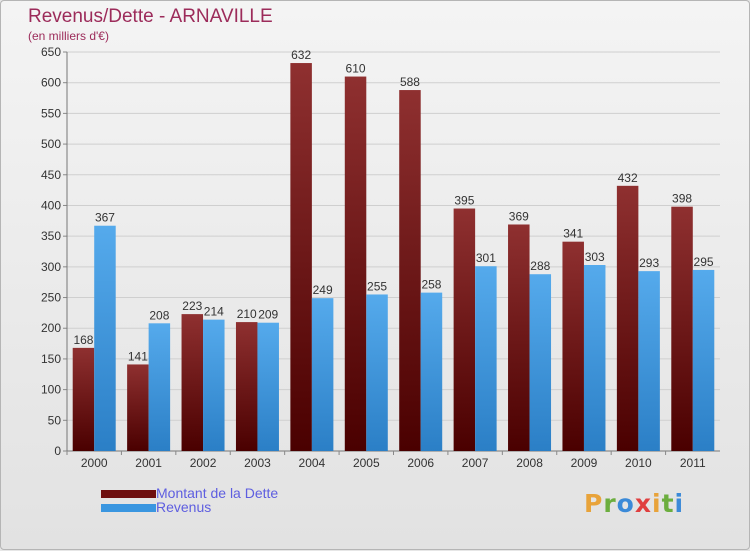 The height and width of the screenshot is (551, 750). I want to click on bar-dette-2008, so click(519, 337).